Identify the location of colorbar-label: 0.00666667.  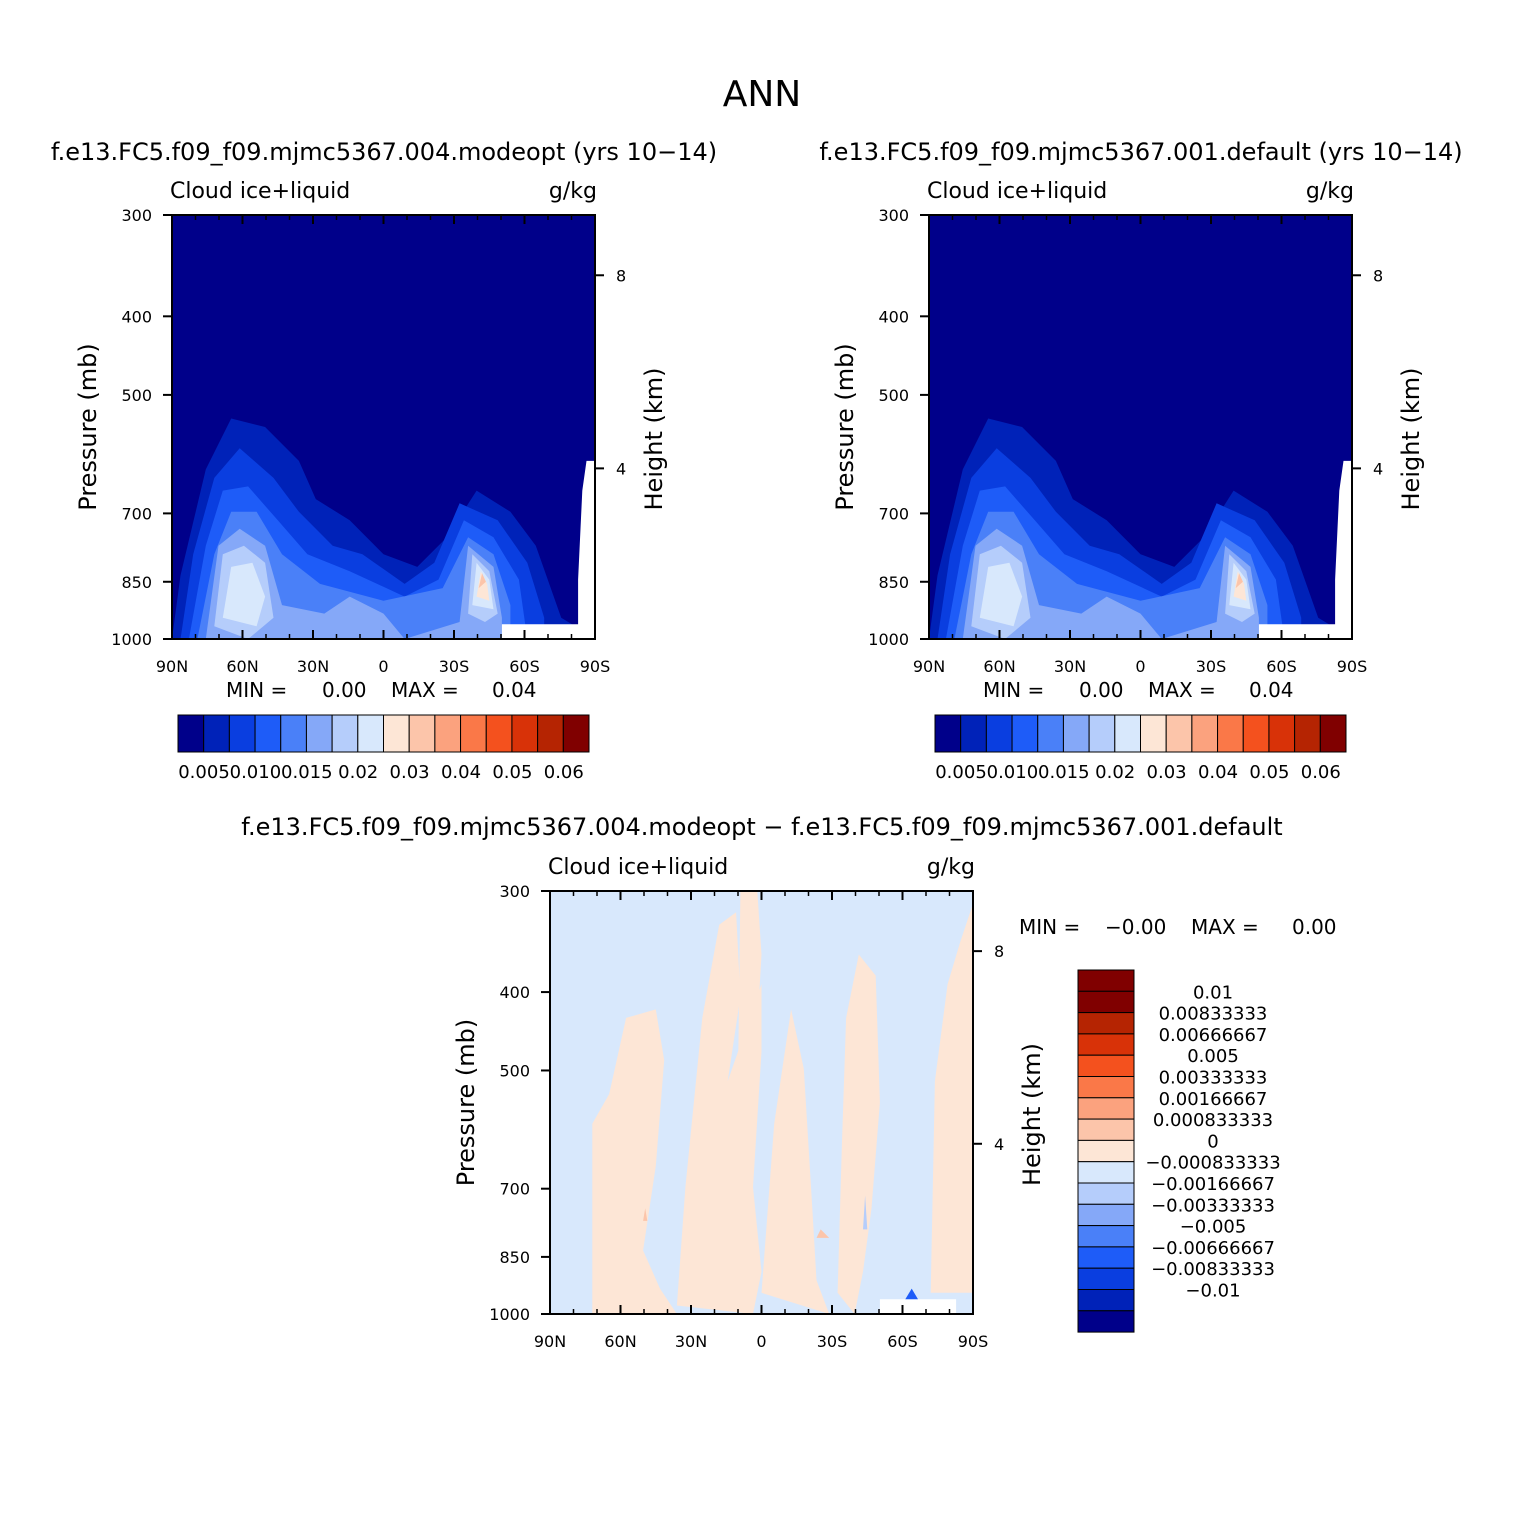
(1213, 1035).